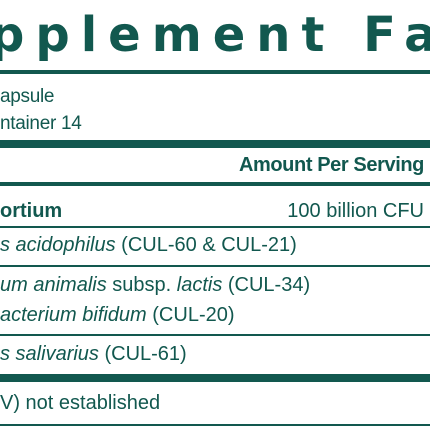 This screenshot has height=430, width=430. I want to click on strain-name: acterium bifidum, so click(73, 315).